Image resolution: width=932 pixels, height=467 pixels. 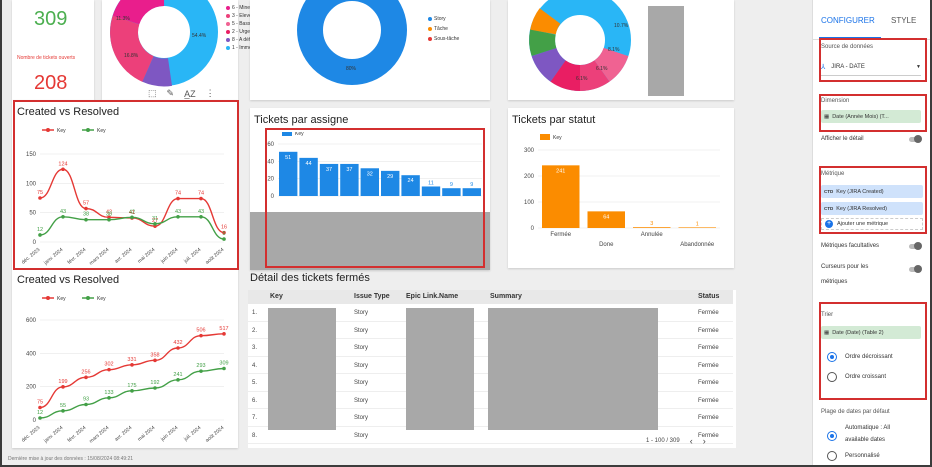 I want to click on date-auto-label-2: available dates, so click(x=865, y=440).